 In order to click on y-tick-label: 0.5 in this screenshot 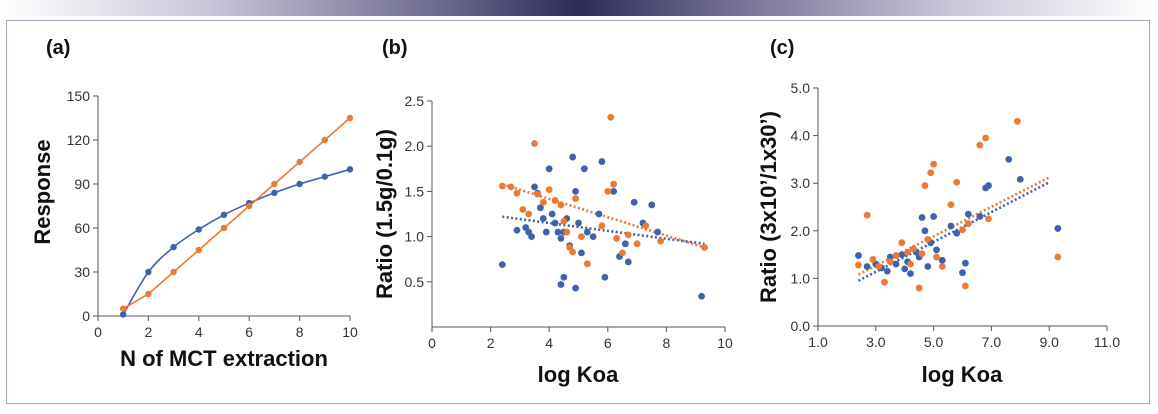, I will do `click(415, 282)`.